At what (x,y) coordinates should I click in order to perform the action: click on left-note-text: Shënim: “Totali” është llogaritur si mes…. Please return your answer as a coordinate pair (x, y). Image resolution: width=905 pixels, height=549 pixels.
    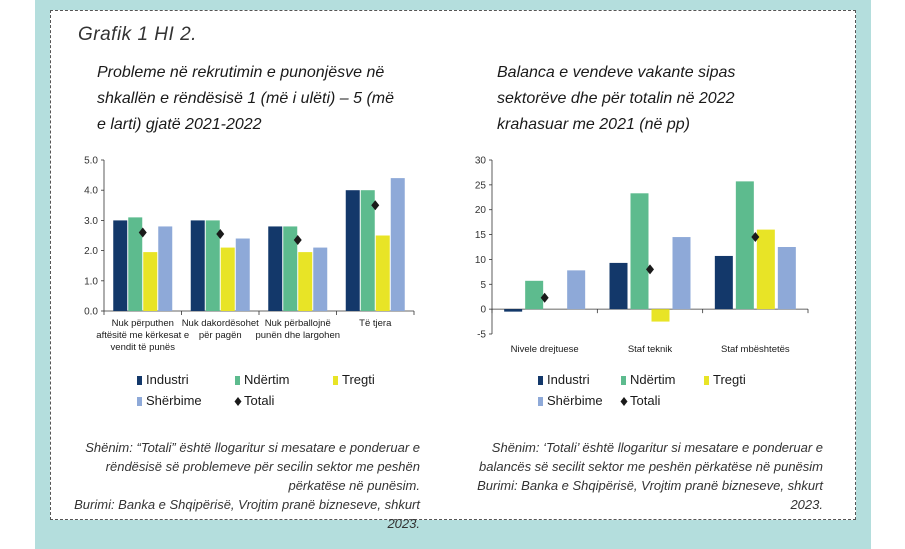
    Looking at the image, I should click on (252, 466).